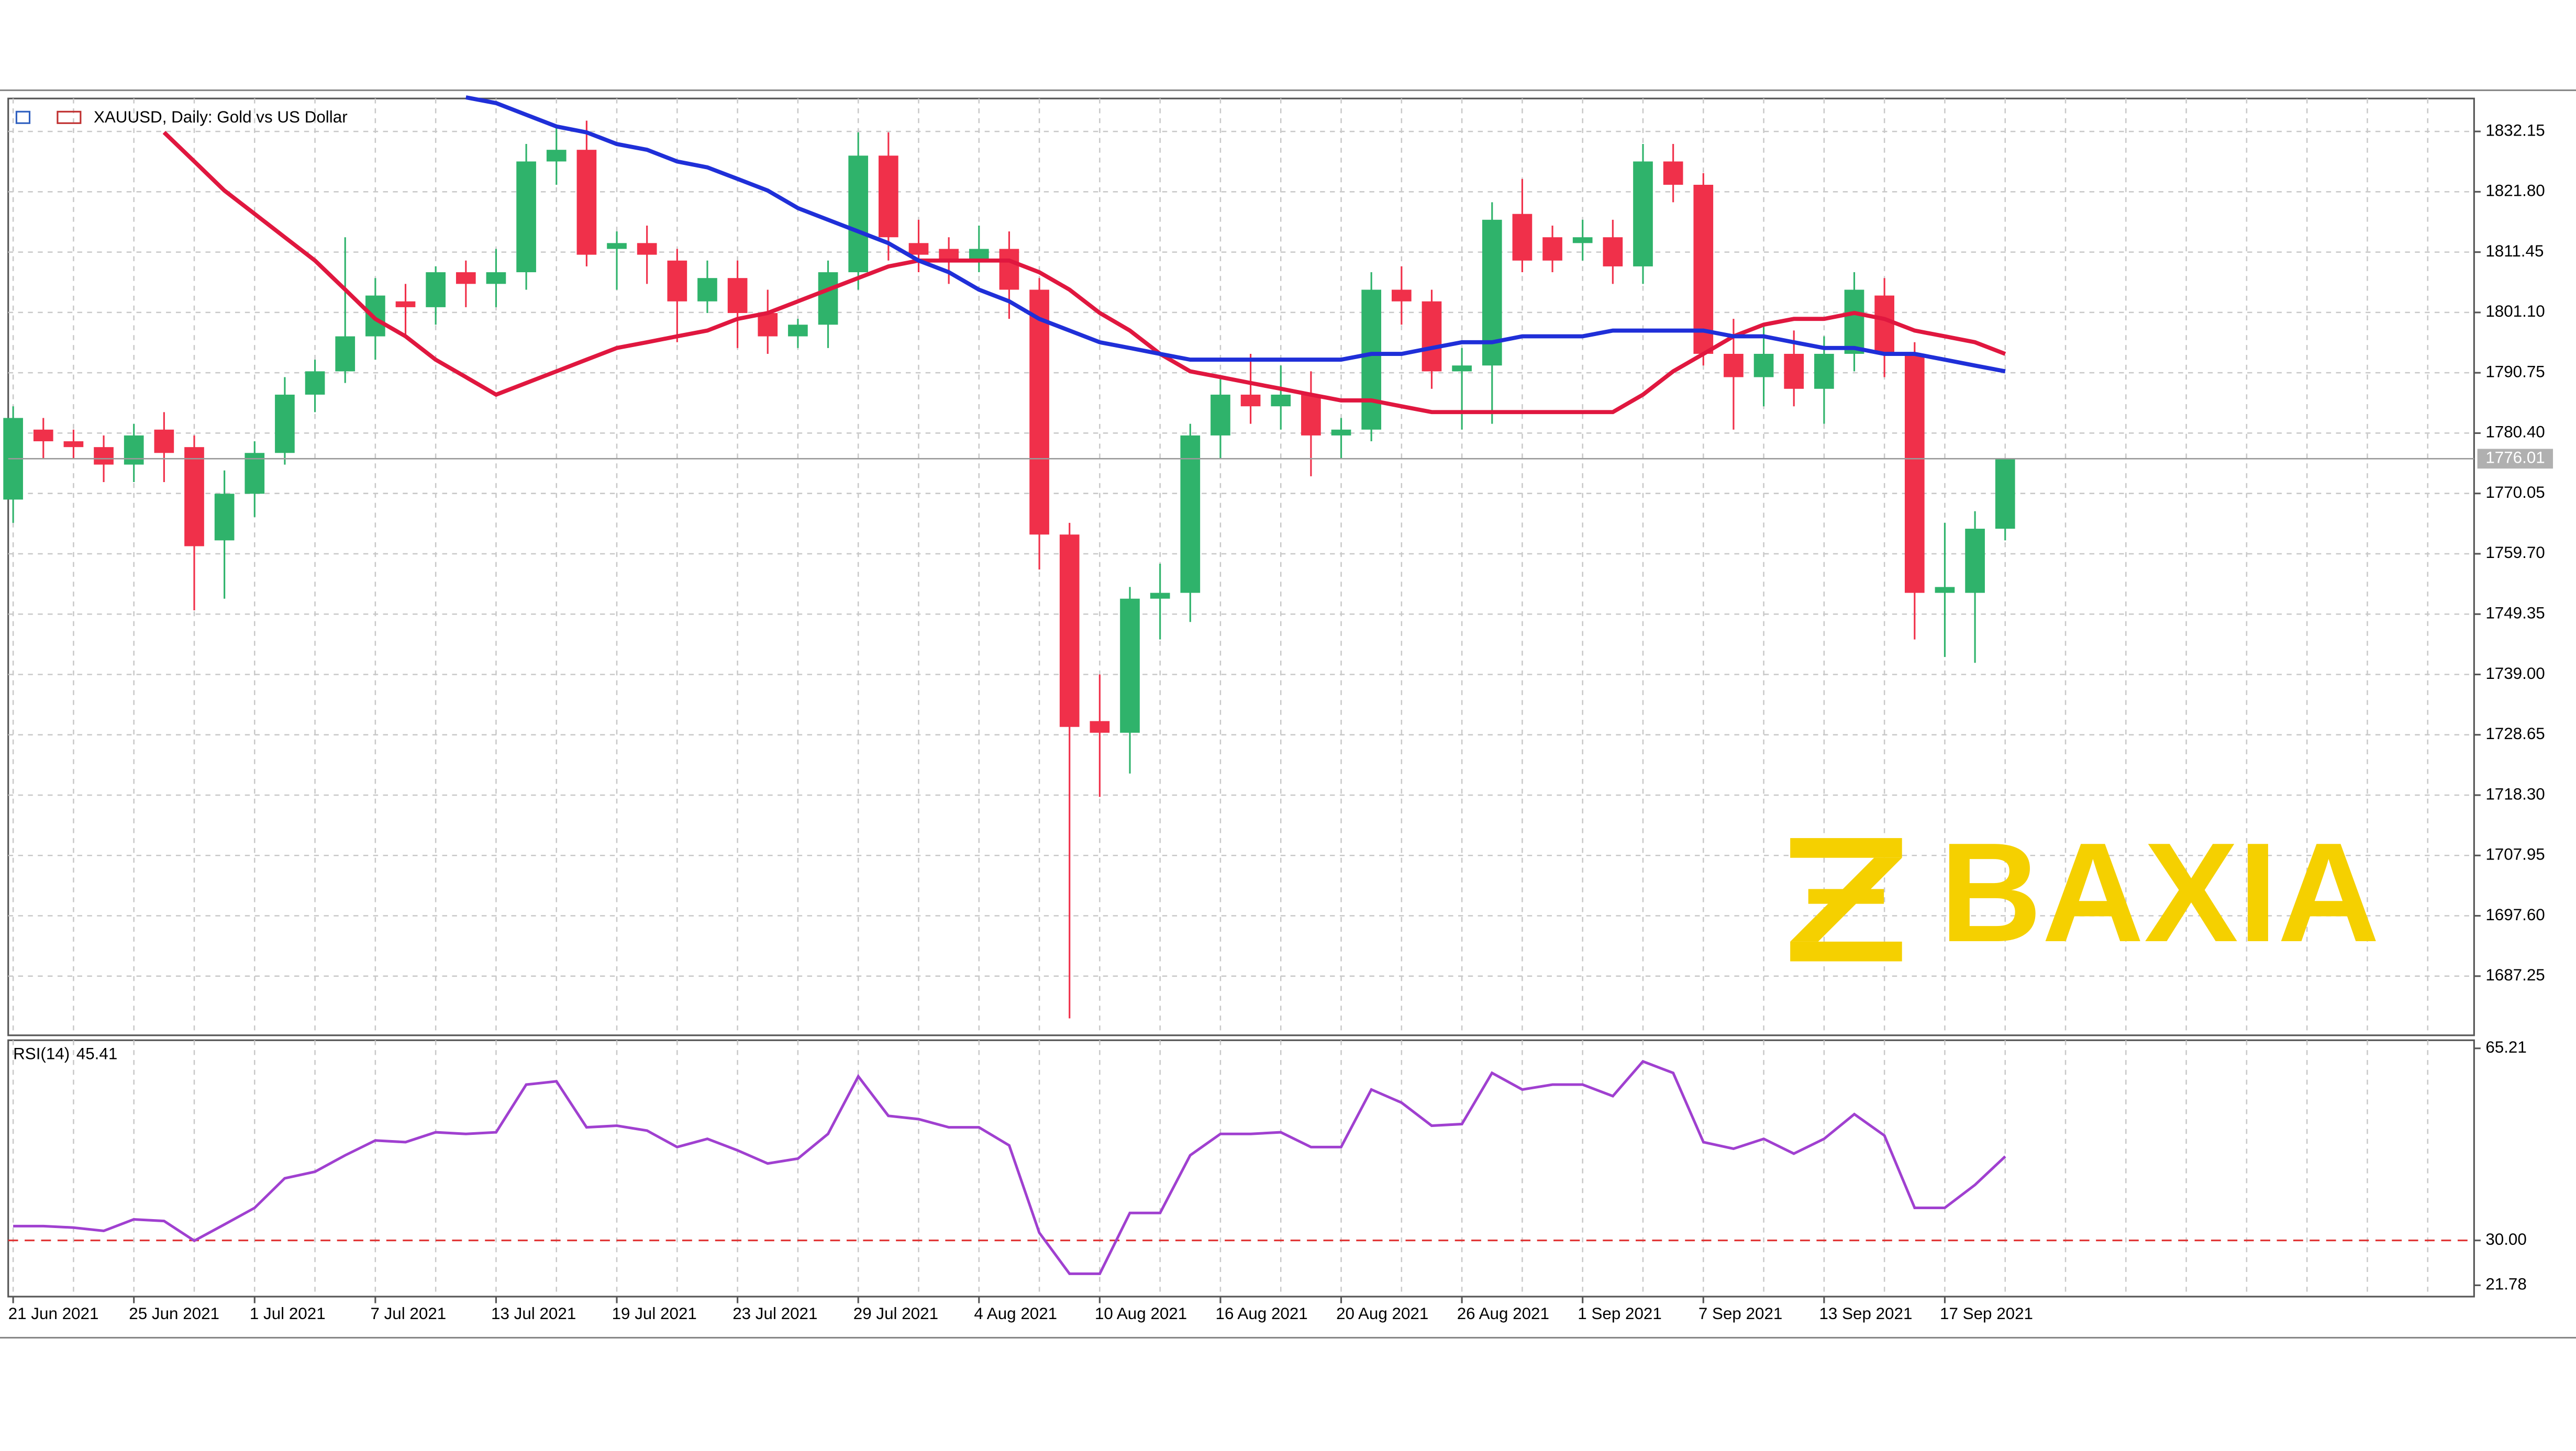  Describe the element at coordinates (2514, 251) in the screenshot. I see `y-tick-label: 1811.45` at that location.